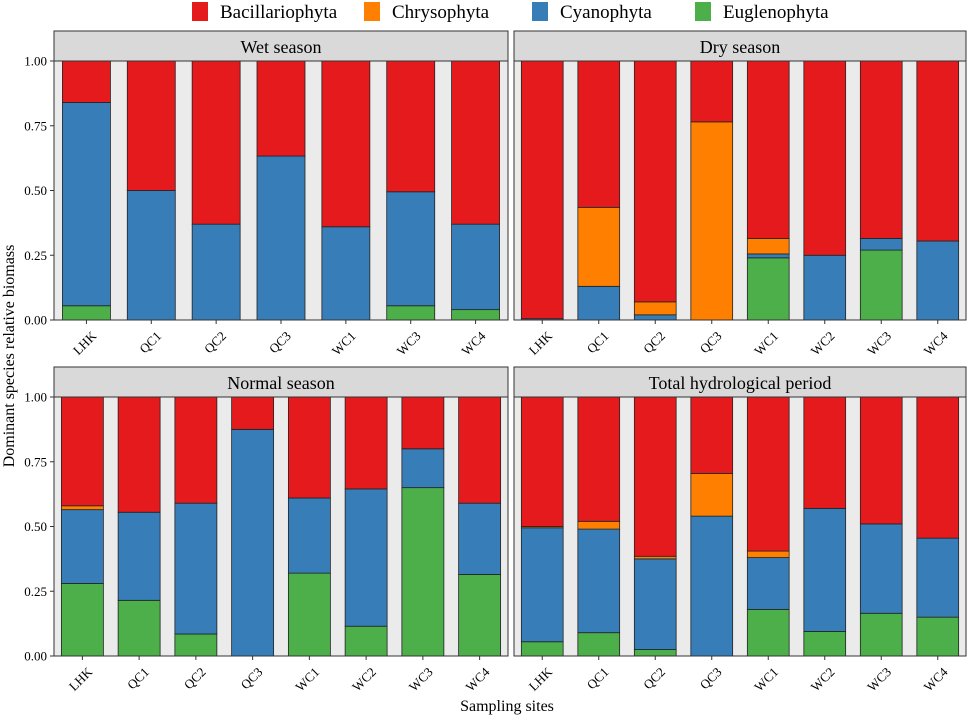  Describe the element at coordinates (703, 11) in the screenshot. I see `legend-swatch-euglenophyta` at that location.